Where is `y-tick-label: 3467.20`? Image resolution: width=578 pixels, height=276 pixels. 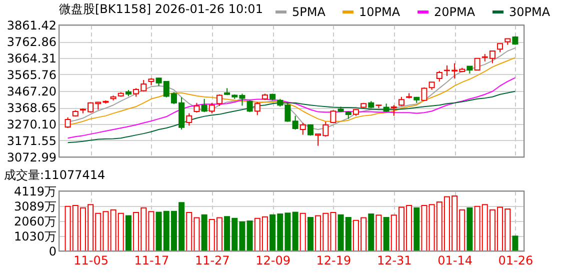
y-tick-label: 3467.20 is located at coordinates (31, 91).